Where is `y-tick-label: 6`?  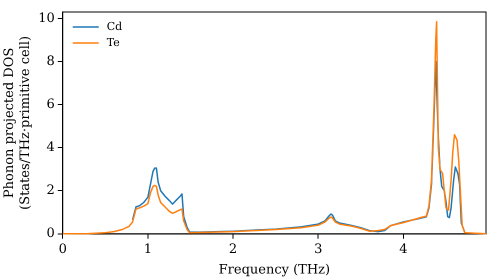
y-tick-label: 6 is located at coordinates (50, 104).